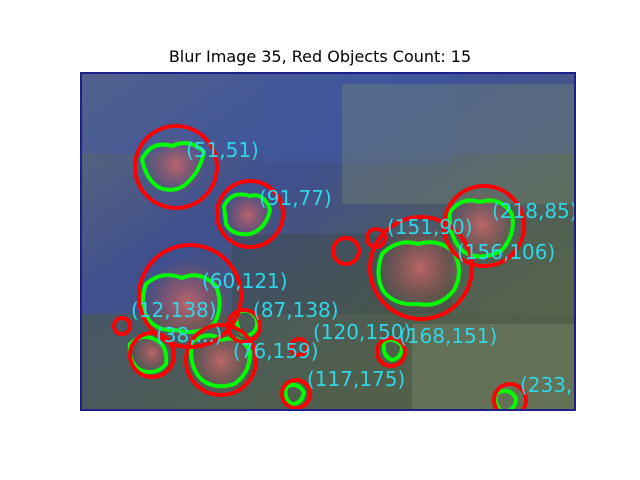 The height and width of the screenshot is (480, 640). Describe the element at coordinates (430, 227) in the screenshot. I see `detection-label: (151,90)` at that location.